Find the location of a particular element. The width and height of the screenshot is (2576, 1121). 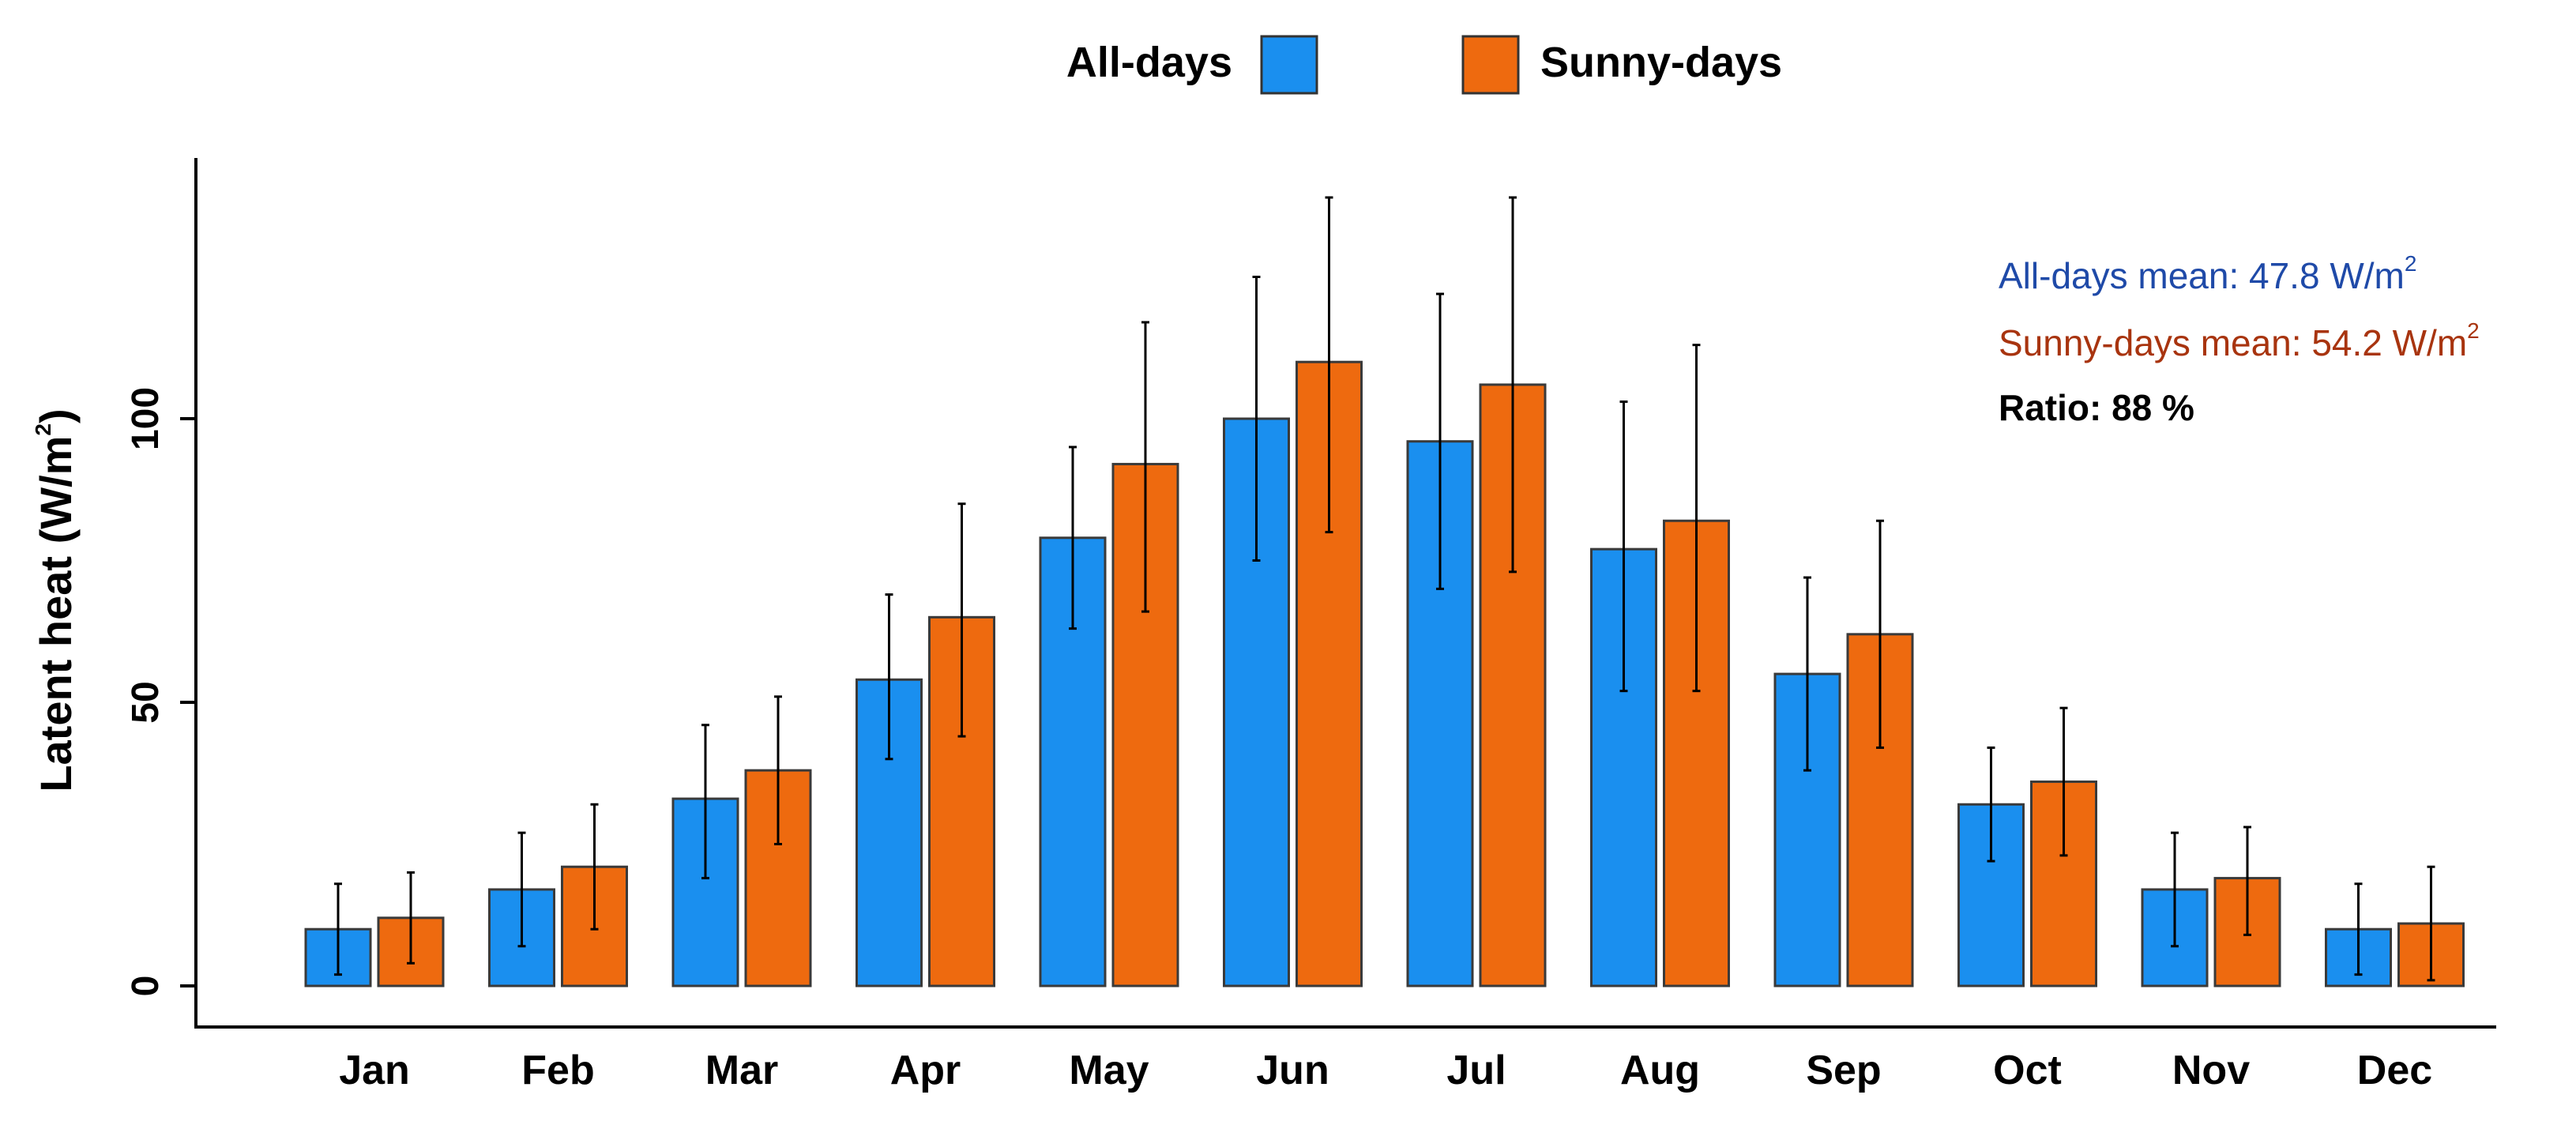

x-tick-label-aug: Aug is located at coordinates (1660, 1070).